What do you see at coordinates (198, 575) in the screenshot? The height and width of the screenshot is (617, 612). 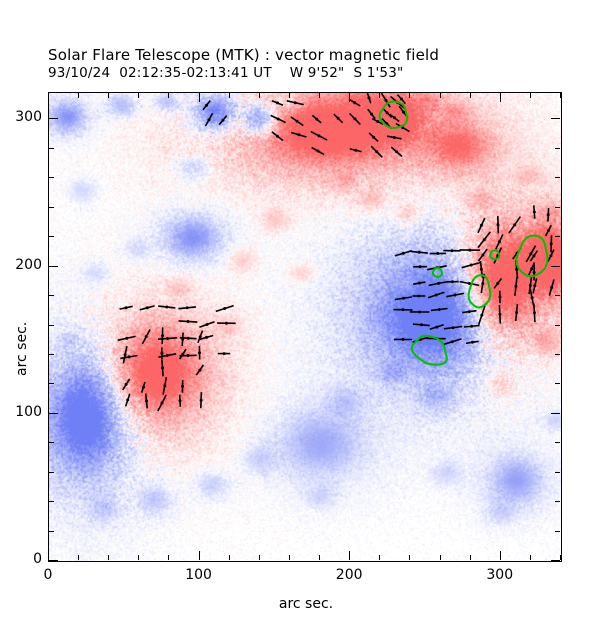 I see `x-tick-label: 100` at bounding box center [198, 575].